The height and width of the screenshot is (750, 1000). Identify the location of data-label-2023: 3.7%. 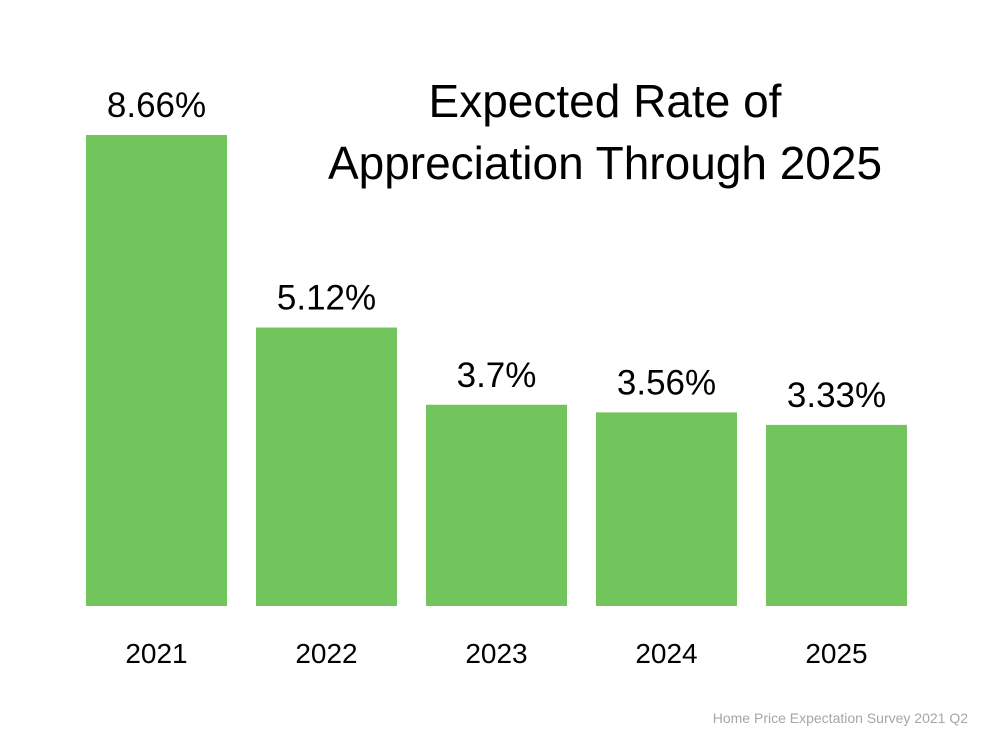
(497, 375).